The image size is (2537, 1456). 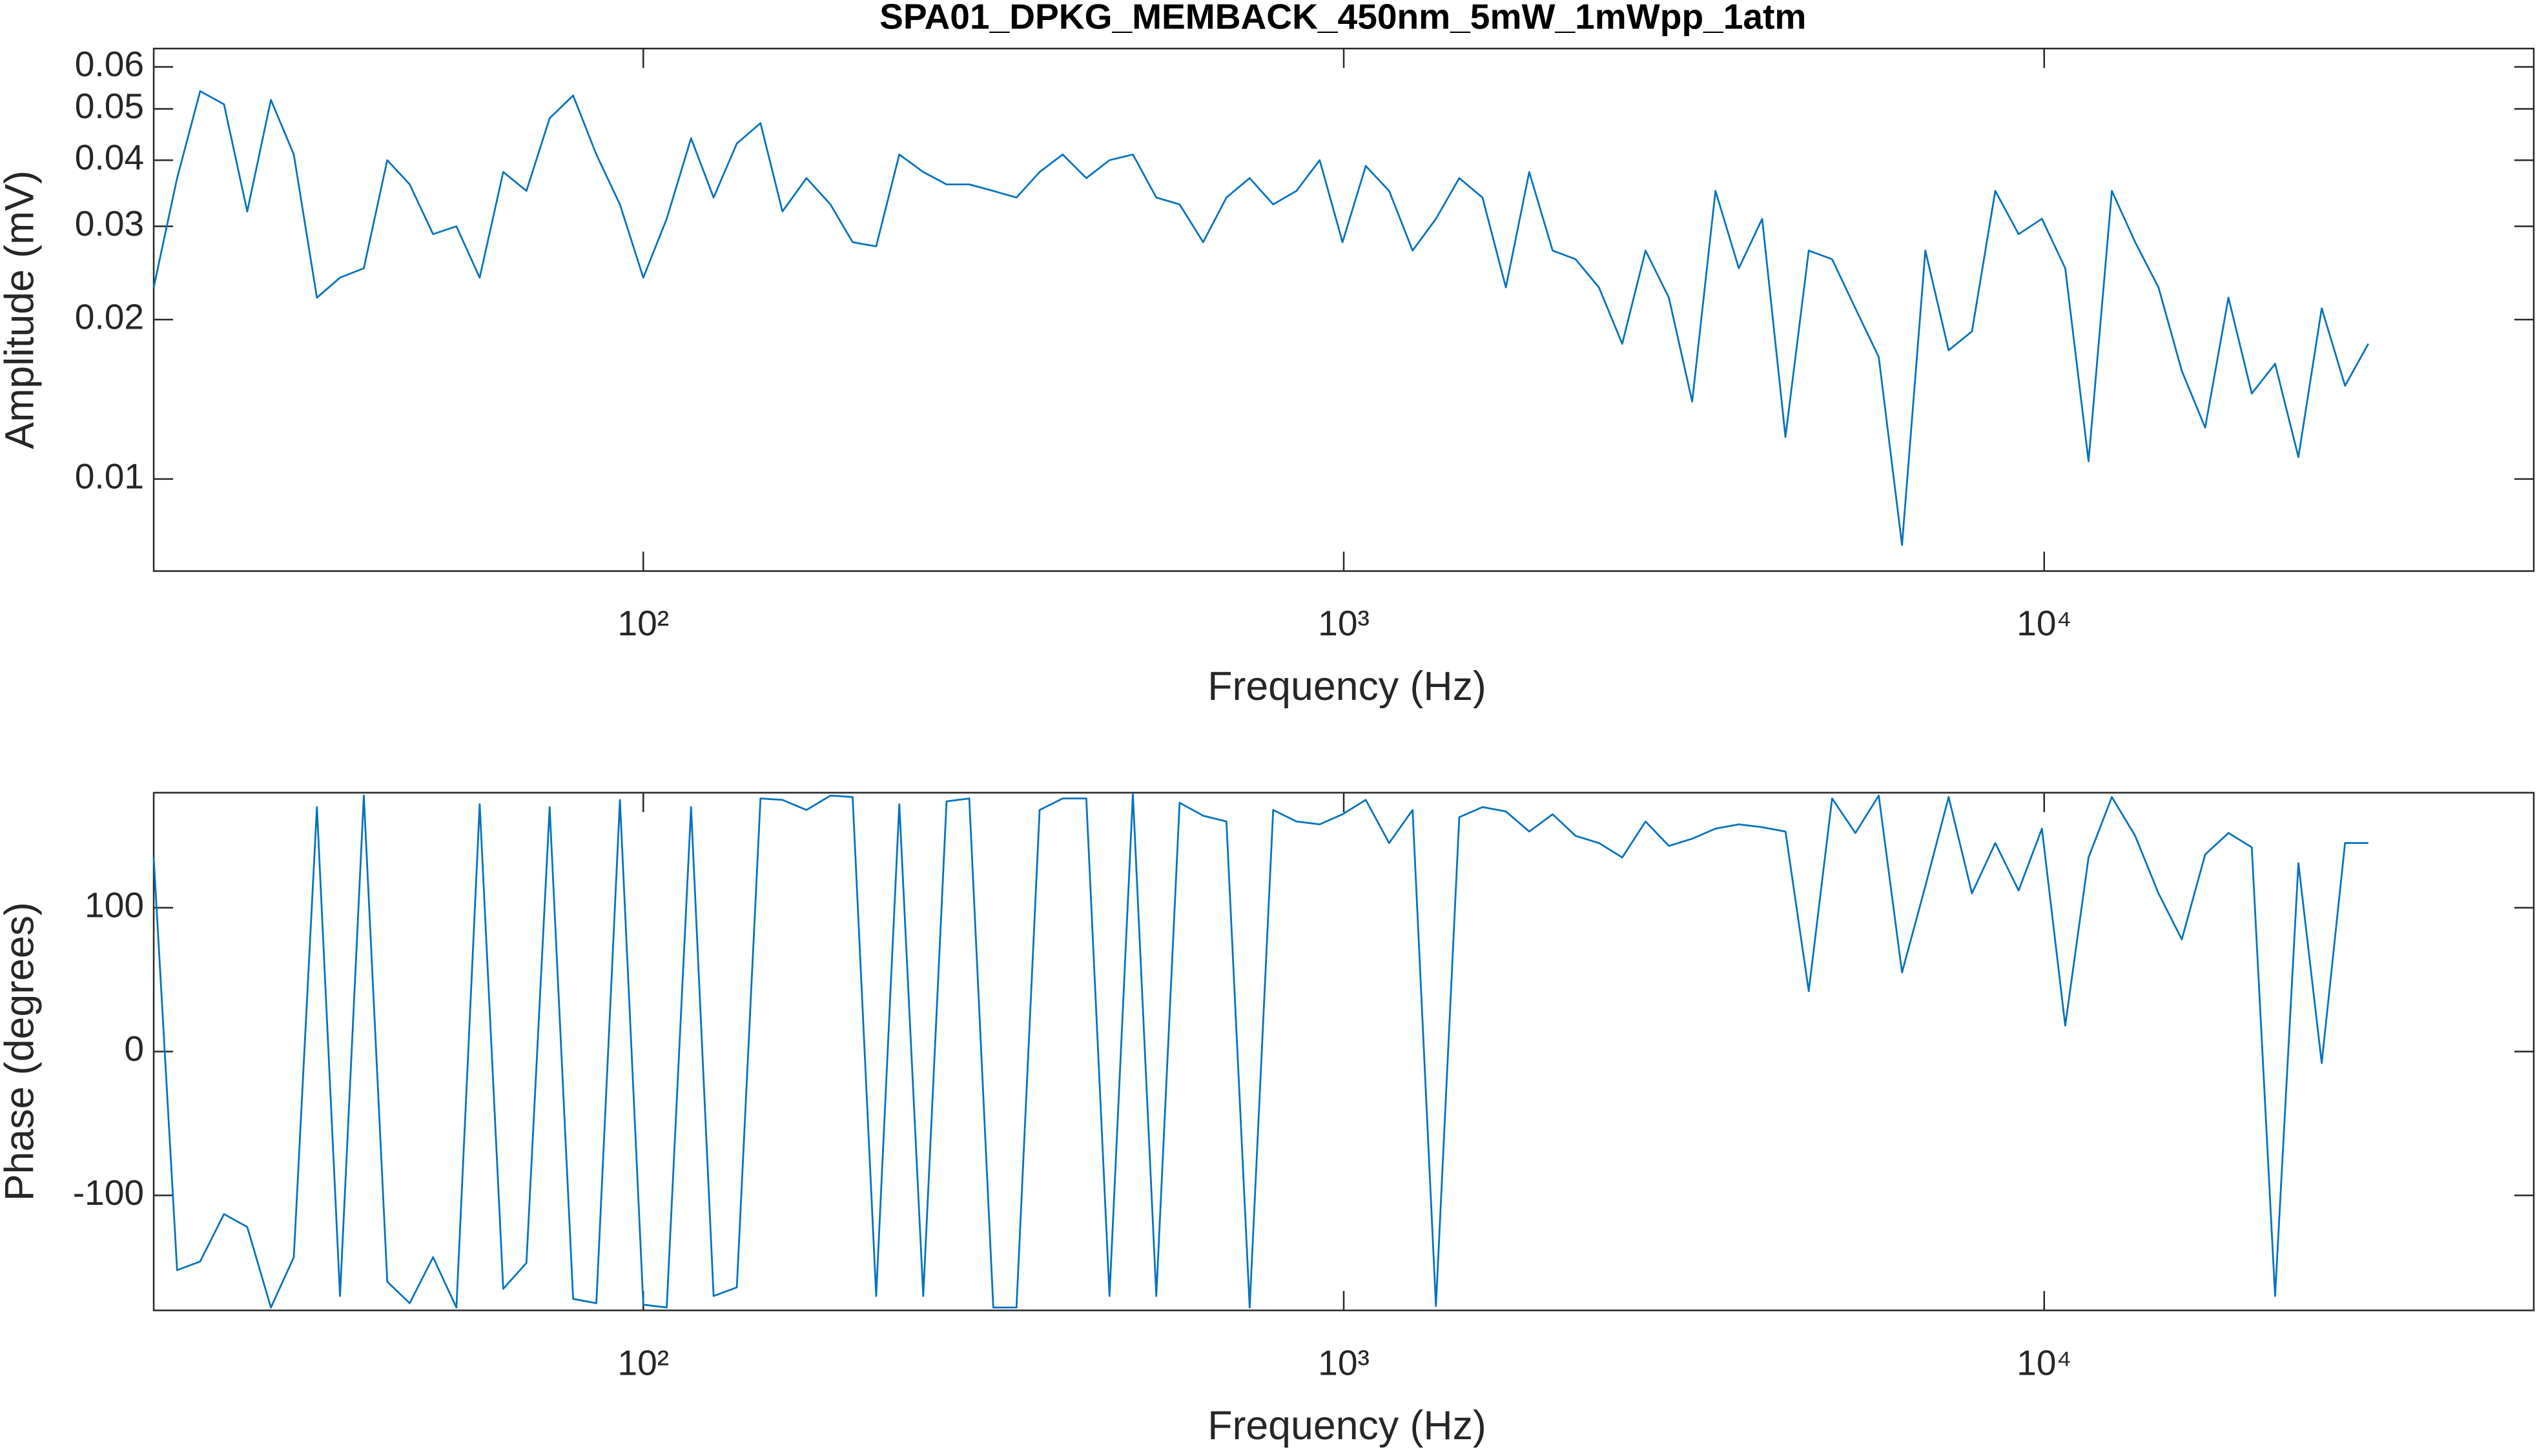 What do you see at coordinates (109, 106) in the screenshot?
I see `y-tick-label: 0.05` at bounding box center [109, 106].